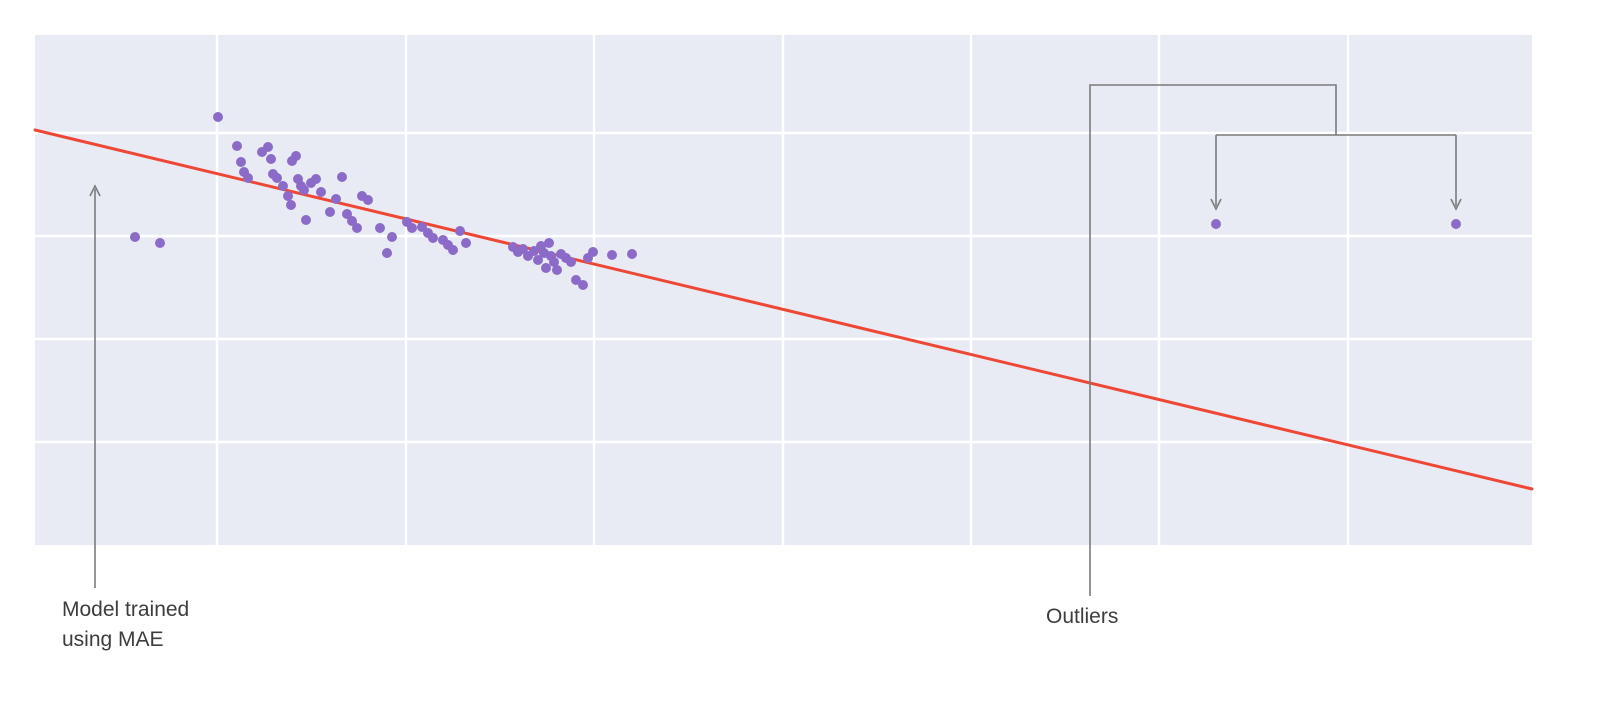  Describe the element at coordinates (1213, 340) in the screenshot. I see `outliers-connector-line` at that location.